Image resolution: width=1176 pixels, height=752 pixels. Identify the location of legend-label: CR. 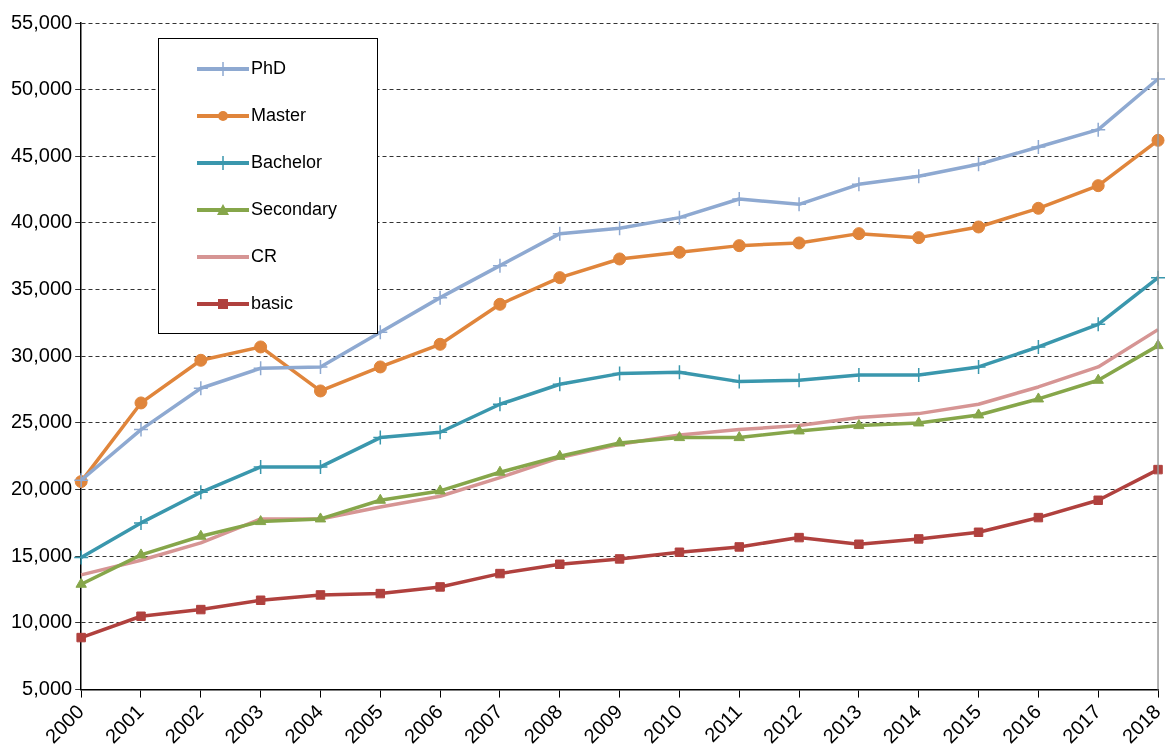
(264, 256).